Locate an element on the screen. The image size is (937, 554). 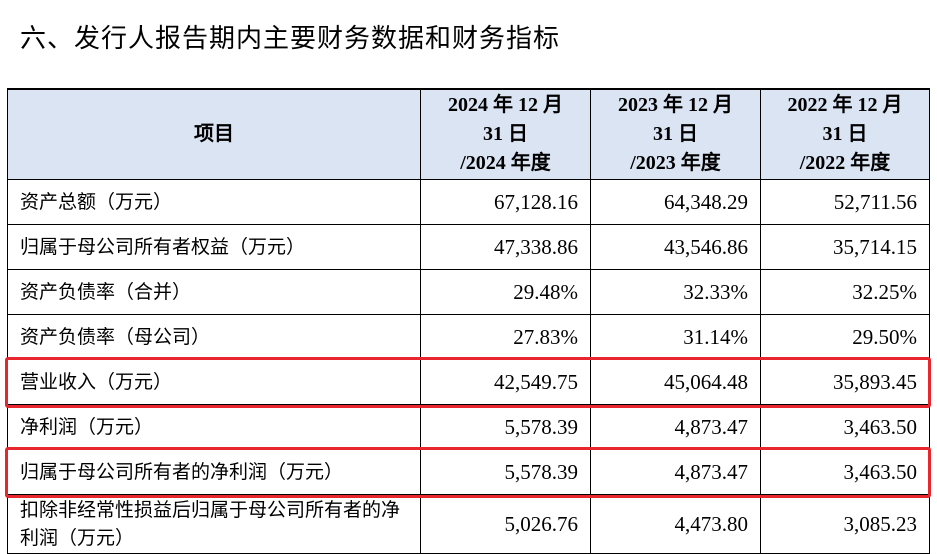
table-top-border is located at coordinates (468, 89).